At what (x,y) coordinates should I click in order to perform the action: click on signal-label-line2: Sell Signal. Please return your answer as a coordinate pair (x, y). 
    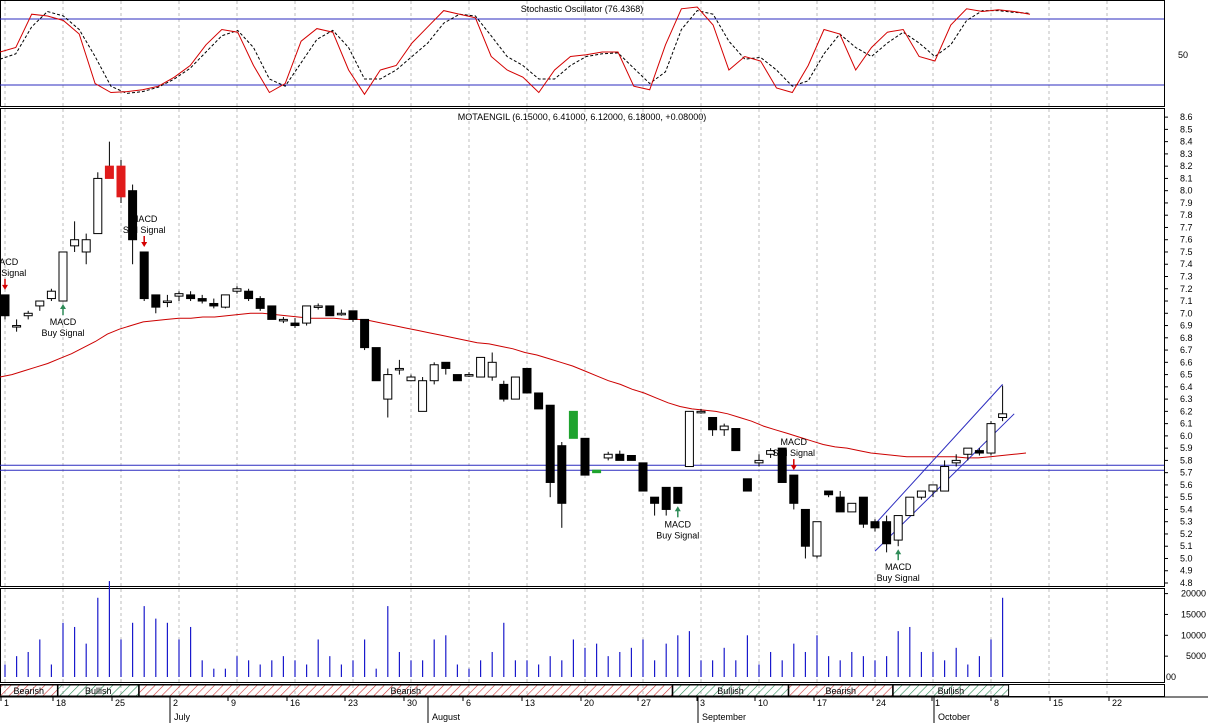
    Looking at the image, I should click on (794, 453).